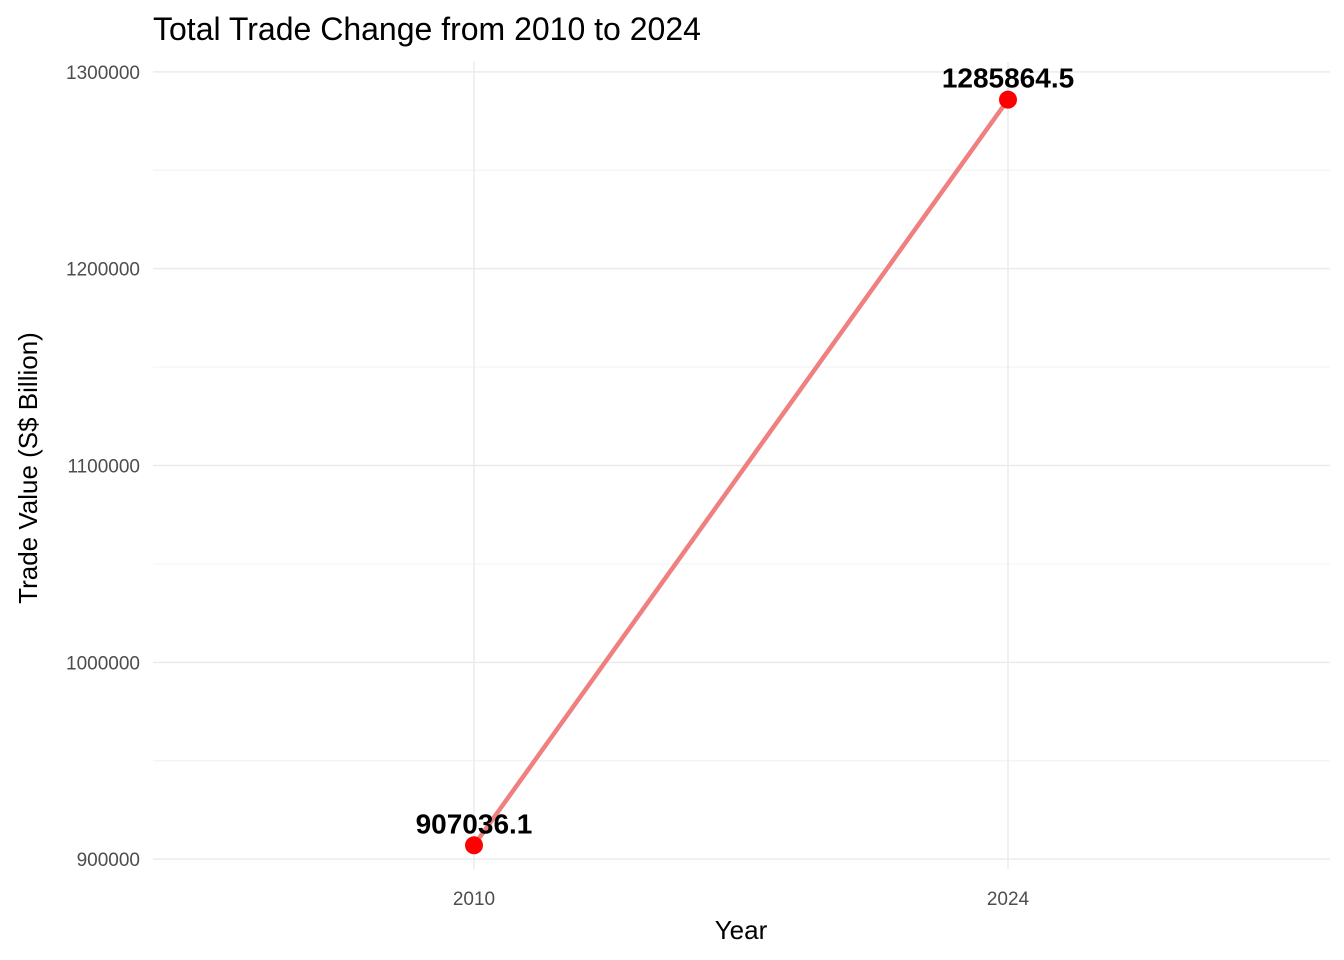  I want to click on y-tick-label: 1100000, so click(103, 467).